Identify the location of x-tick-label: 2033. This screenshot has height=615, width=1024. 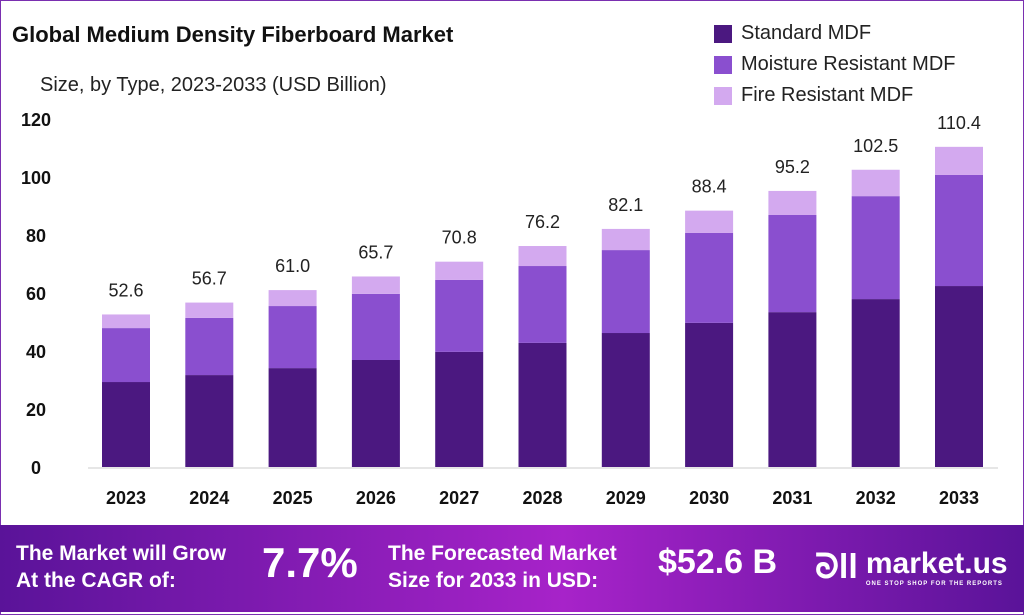
(959, 498).